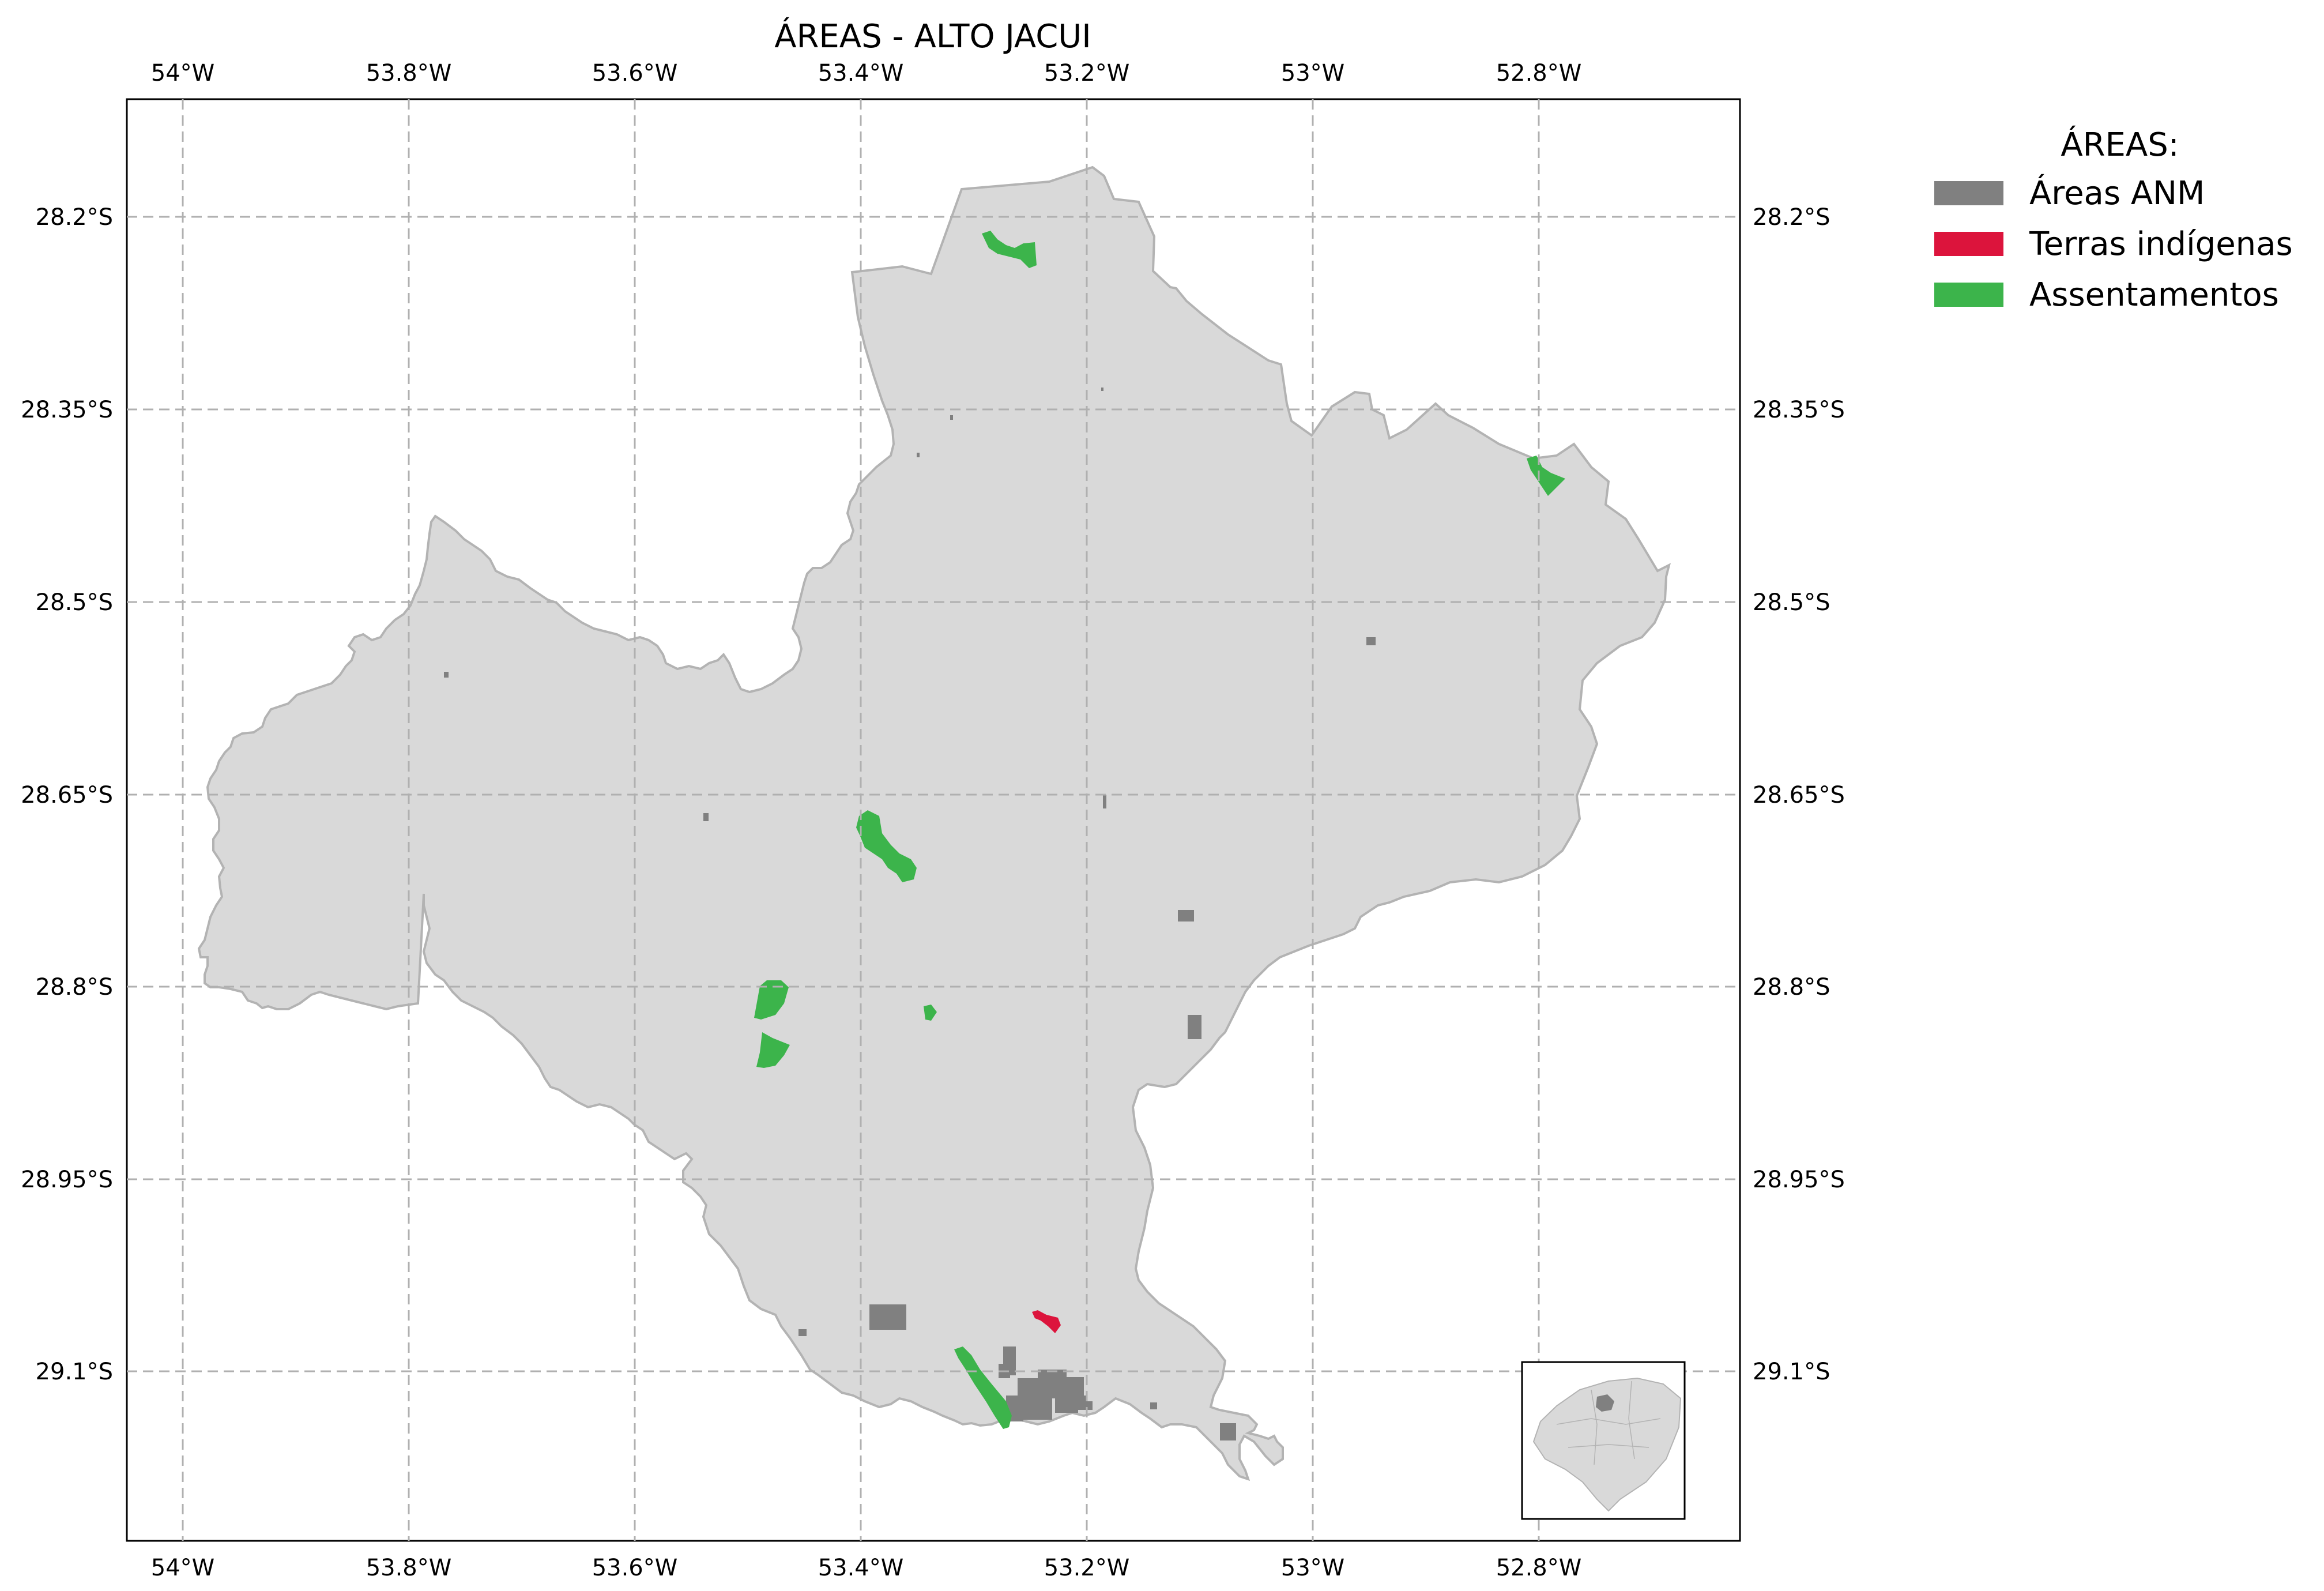  Describe the element at coordinates (182, 1568) in the screenshot. I see `x-tick-bottom: 54°W` at that location.